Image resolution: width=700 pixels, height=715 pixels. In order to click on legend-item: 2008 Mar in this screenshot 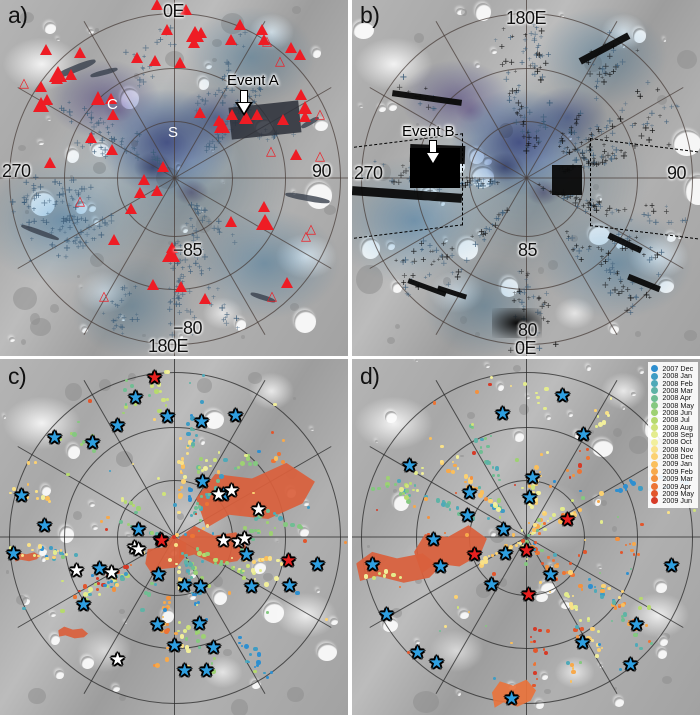, I will do `click(672, 390)`.